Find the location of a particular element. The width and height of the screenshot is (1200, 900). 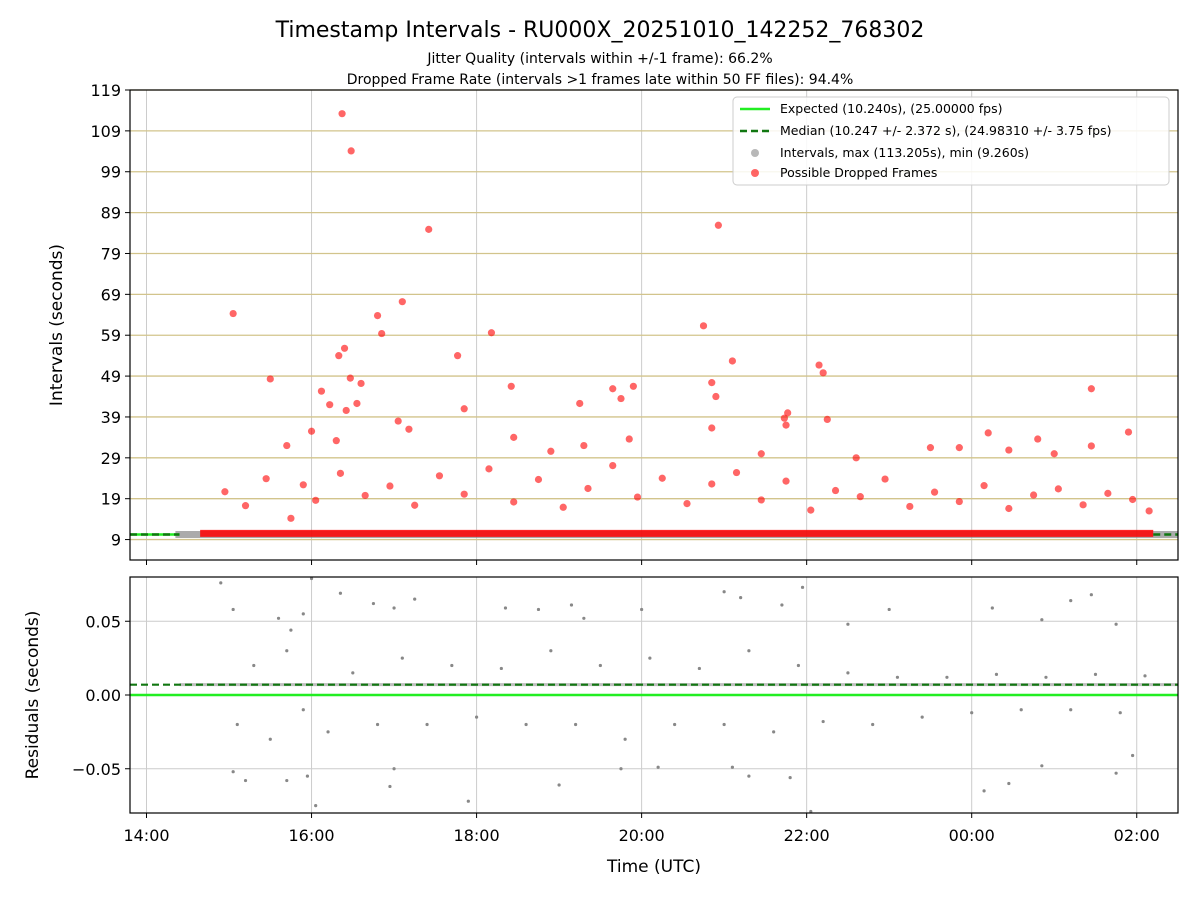

intervals-y-tick-label: 59 is located at coordinates (111, 335).